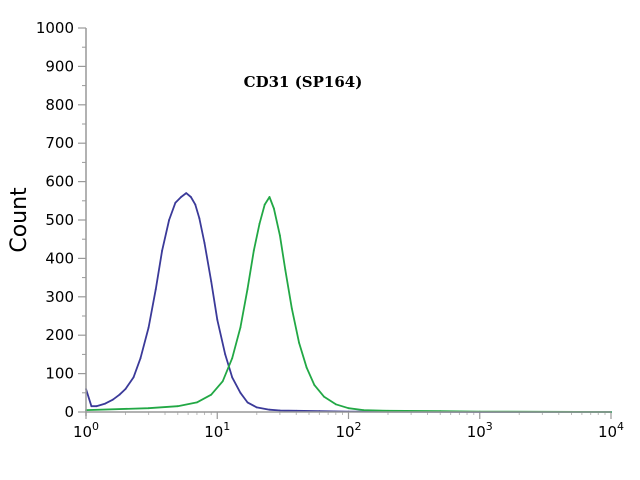  I want to click on y-tick-label: 0, so click(69, 412).